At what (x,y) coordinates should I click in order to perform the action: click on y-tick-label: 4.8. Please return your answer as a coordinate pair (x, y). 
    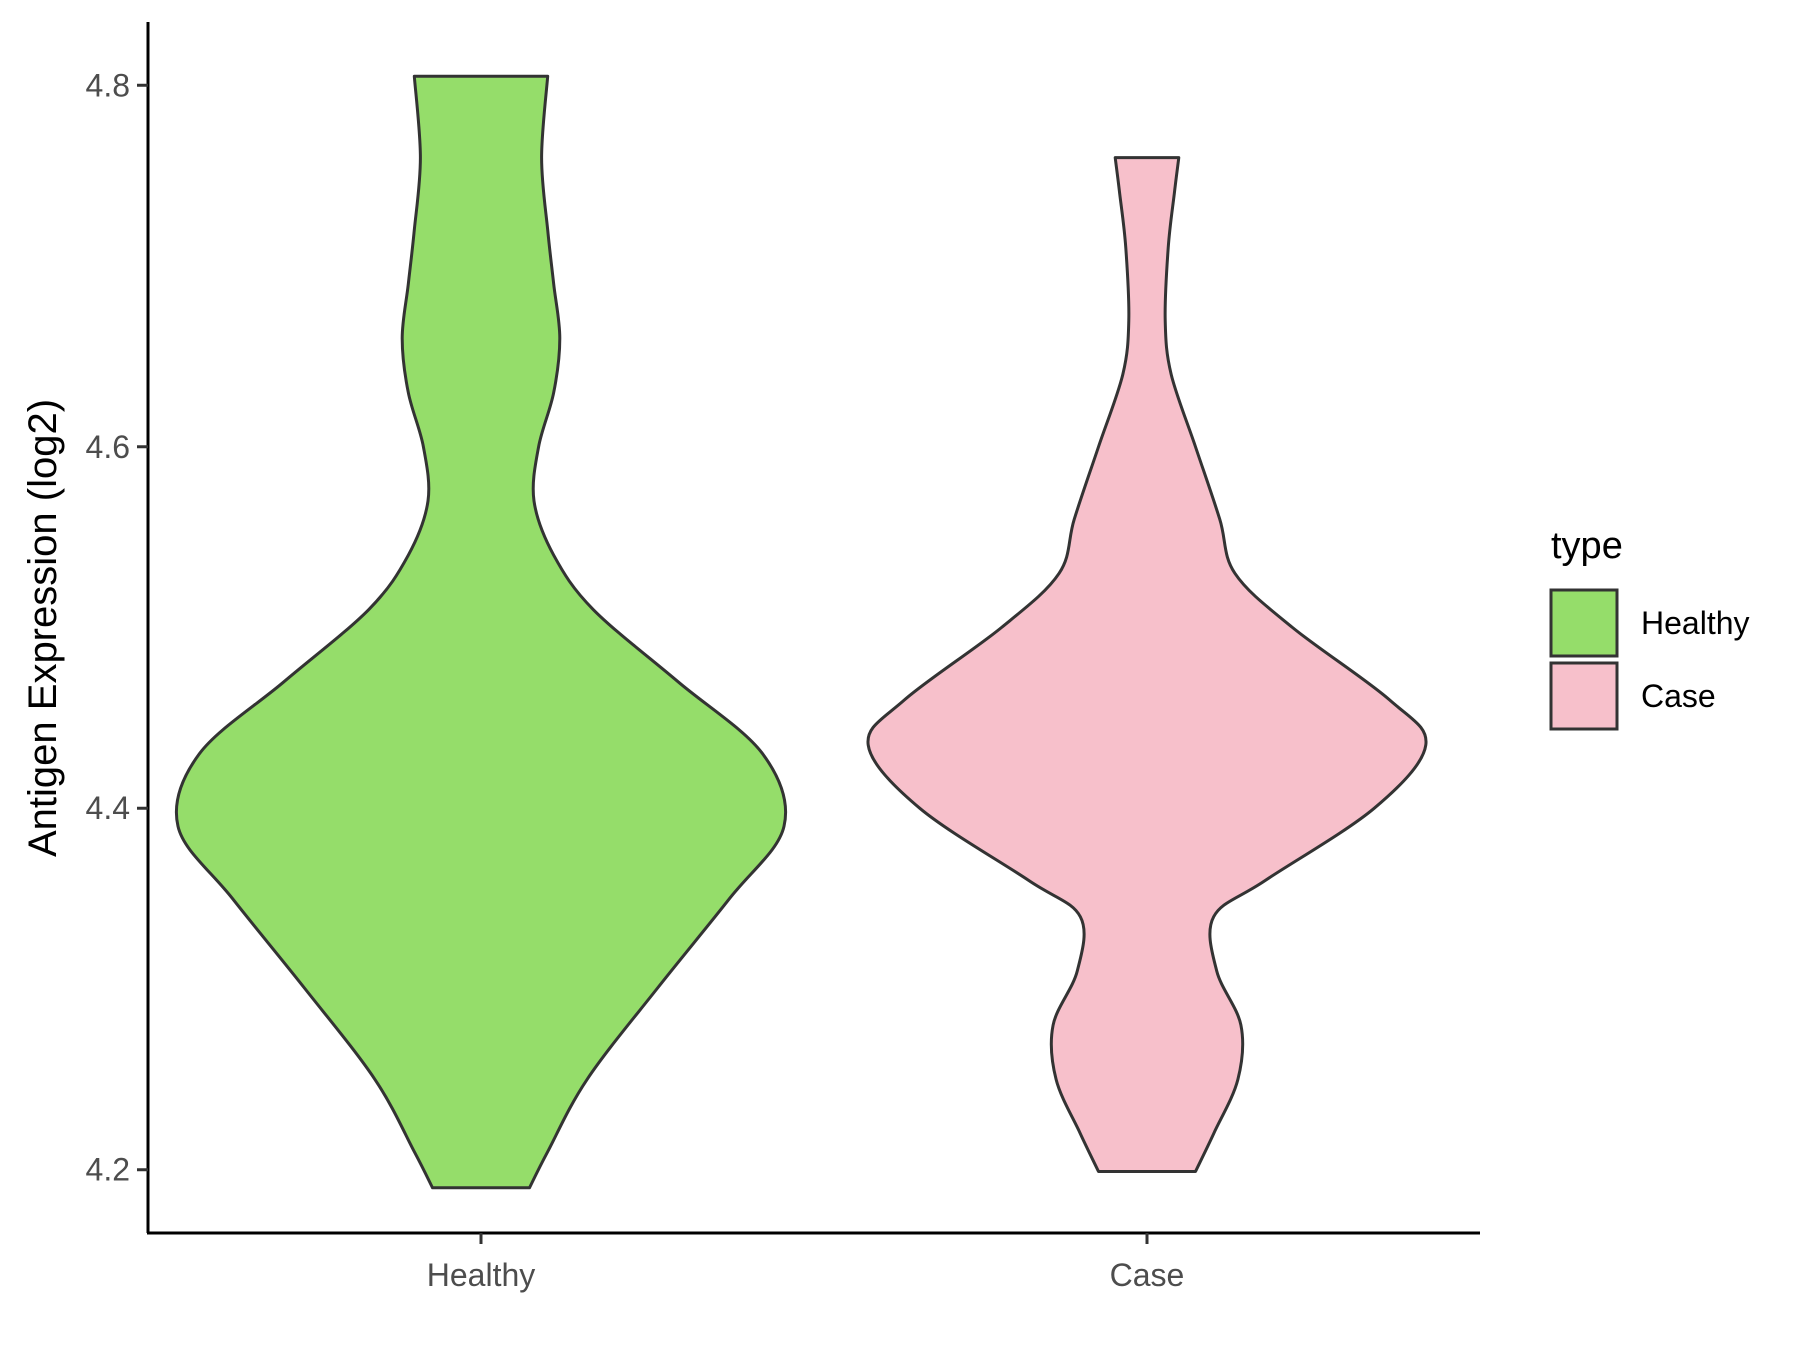
    Looking at the image, I should click on (108, 85).